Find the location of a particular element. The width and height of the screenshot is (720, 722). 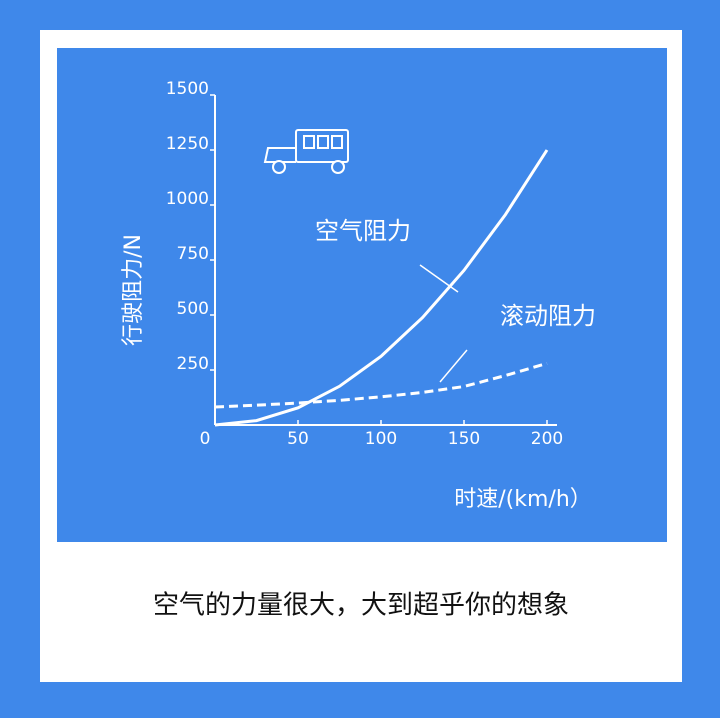

x-tick-label: 150 is located at coordinates (464, 439).